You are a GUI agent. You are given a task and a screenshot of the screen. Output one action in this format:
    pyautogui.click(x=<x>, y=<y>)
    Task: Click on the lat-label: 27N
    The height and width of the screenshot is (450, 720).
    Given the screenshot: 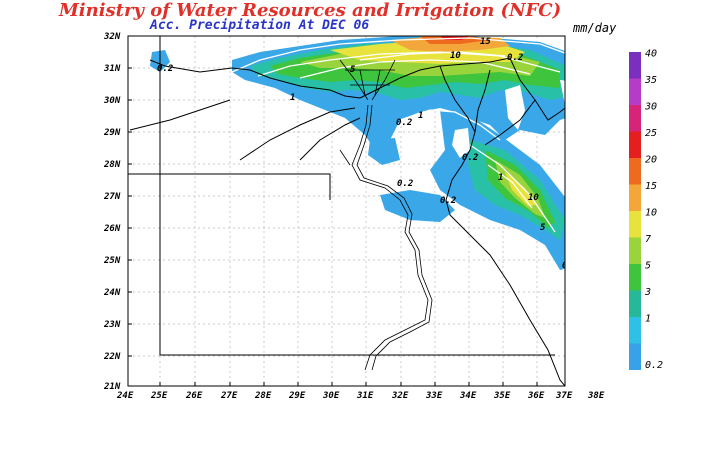 What is the action you would take?
    pyautogui.click(x=112, y=197)
    